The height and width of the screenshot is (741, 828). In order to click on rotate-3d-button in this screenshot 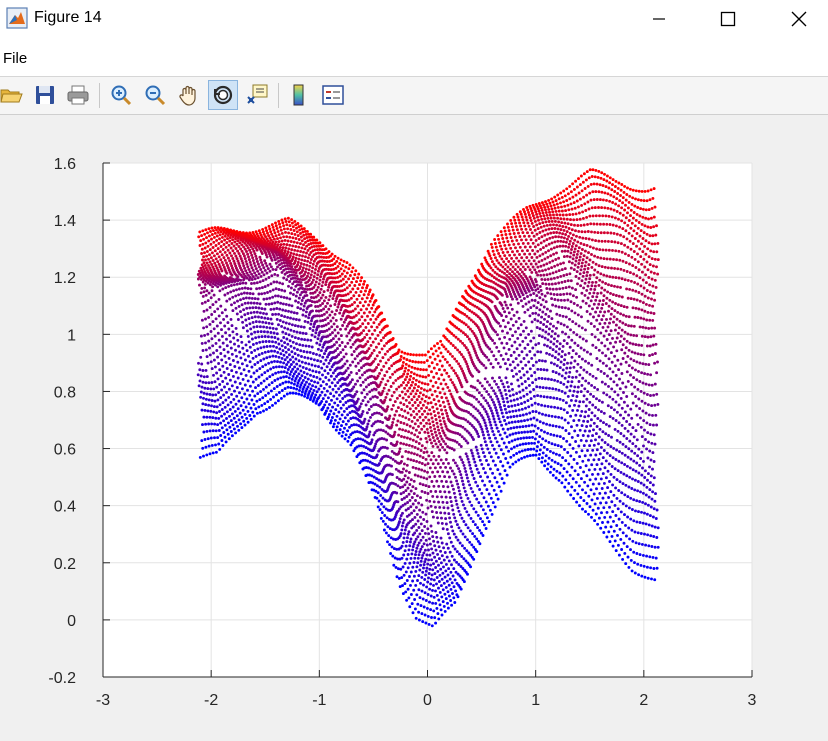, I will do `click(223, 95)`.